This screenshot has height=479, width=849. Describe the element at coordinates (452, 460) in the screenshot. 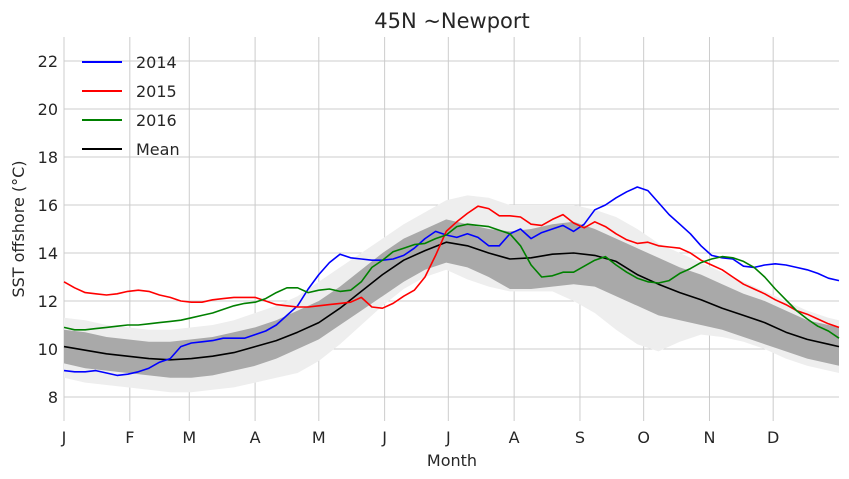

I see `x-axis-label: Month` at that location.